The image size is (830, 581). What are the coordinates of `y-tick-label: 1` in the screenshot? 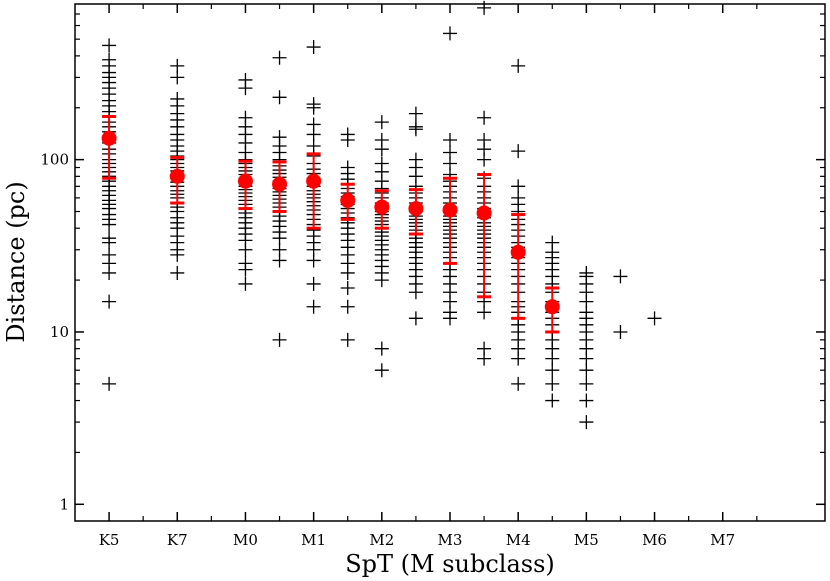 It's located at (64, 504).